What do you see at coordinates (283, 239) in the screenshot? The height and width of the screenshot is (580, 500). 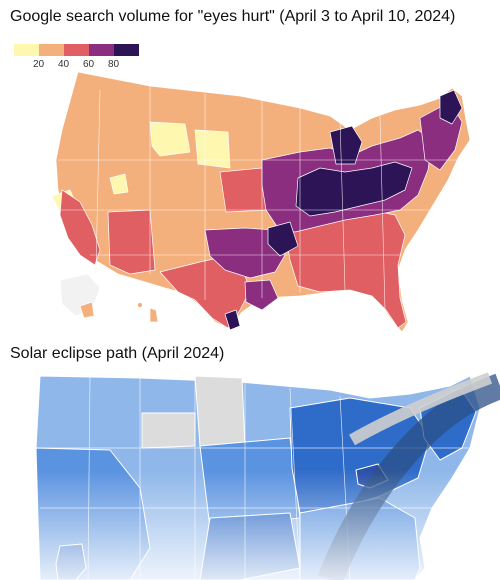 I see `region-arkansas-highest` at bounding box center [283, 239].